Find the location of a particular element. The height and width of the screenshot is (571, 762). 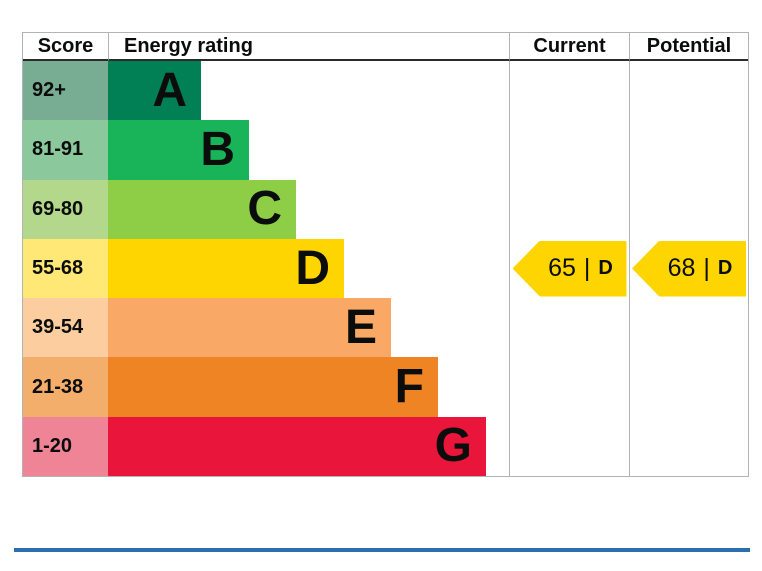

rating-cell: D is located at coordinates (308, 268).